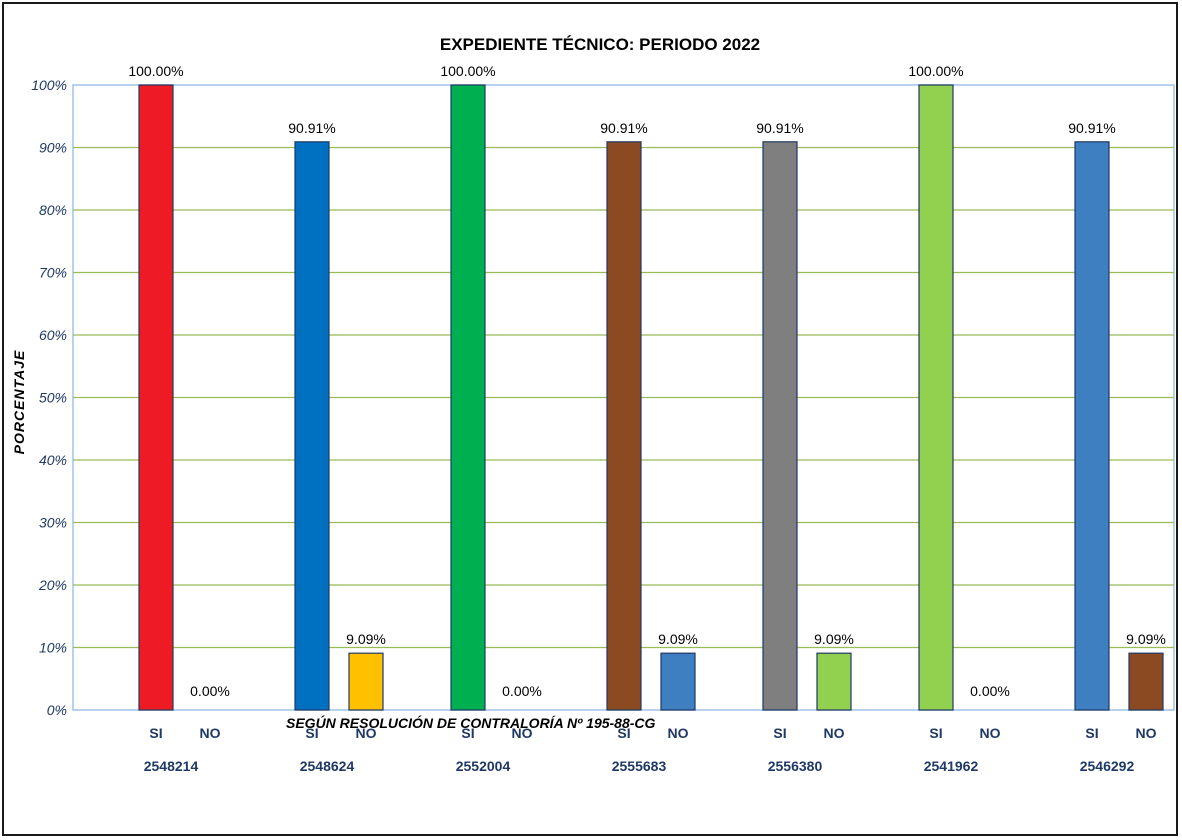  I want to click on y-axis-label: PORCENTAJE, so click(19, 402).